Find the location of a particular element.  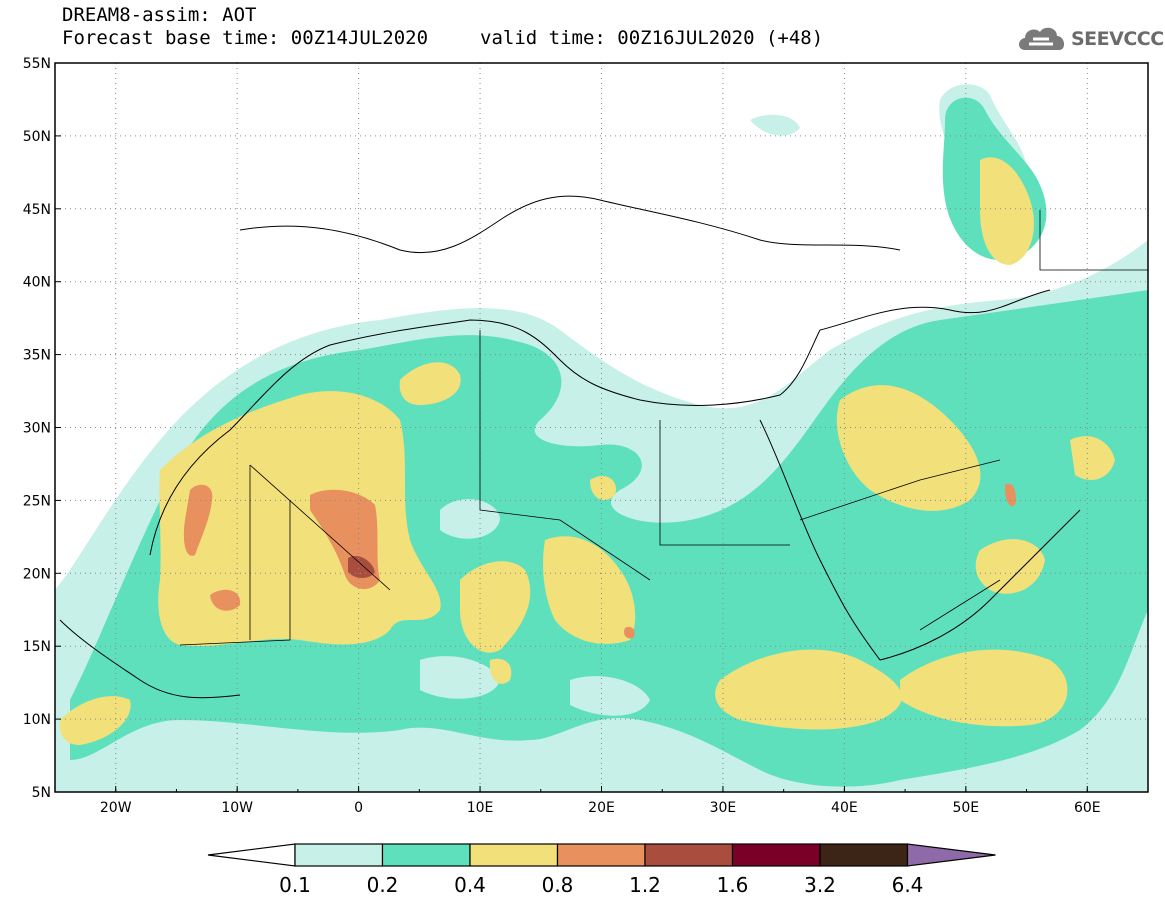

lon-label: 50E is located at coordinates (965, 808).